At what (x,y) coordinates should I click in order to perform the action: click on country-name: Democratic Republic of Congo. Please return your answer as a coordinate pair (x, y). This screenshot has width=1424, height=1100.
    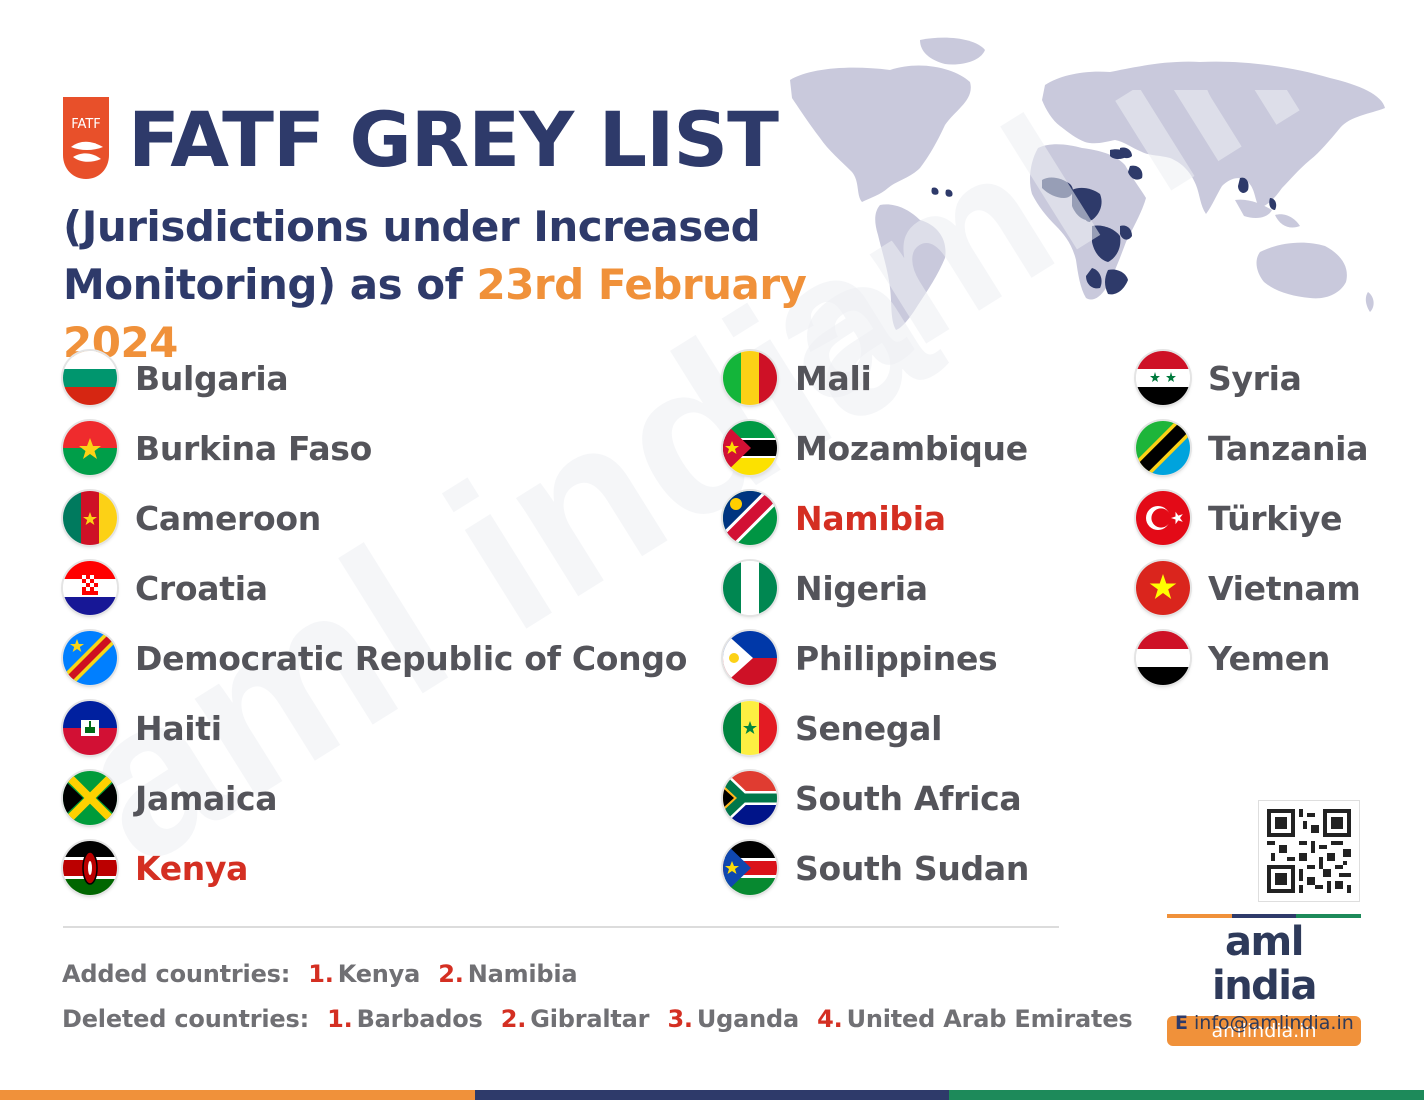
    Looking at the image, I should click on (411, 658).